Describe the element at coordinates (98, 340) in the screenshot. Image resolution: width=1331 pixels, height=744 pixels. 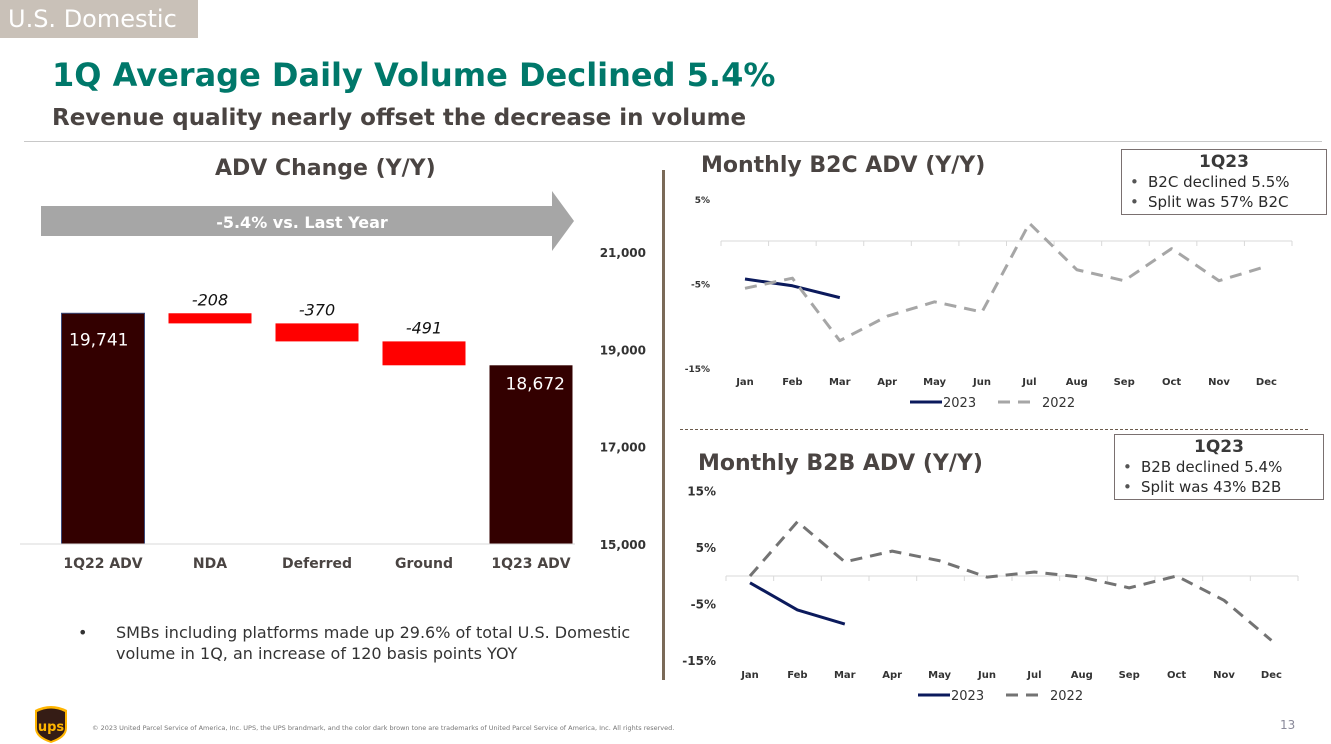
I see `bar-value-label: 19,741` at that location.